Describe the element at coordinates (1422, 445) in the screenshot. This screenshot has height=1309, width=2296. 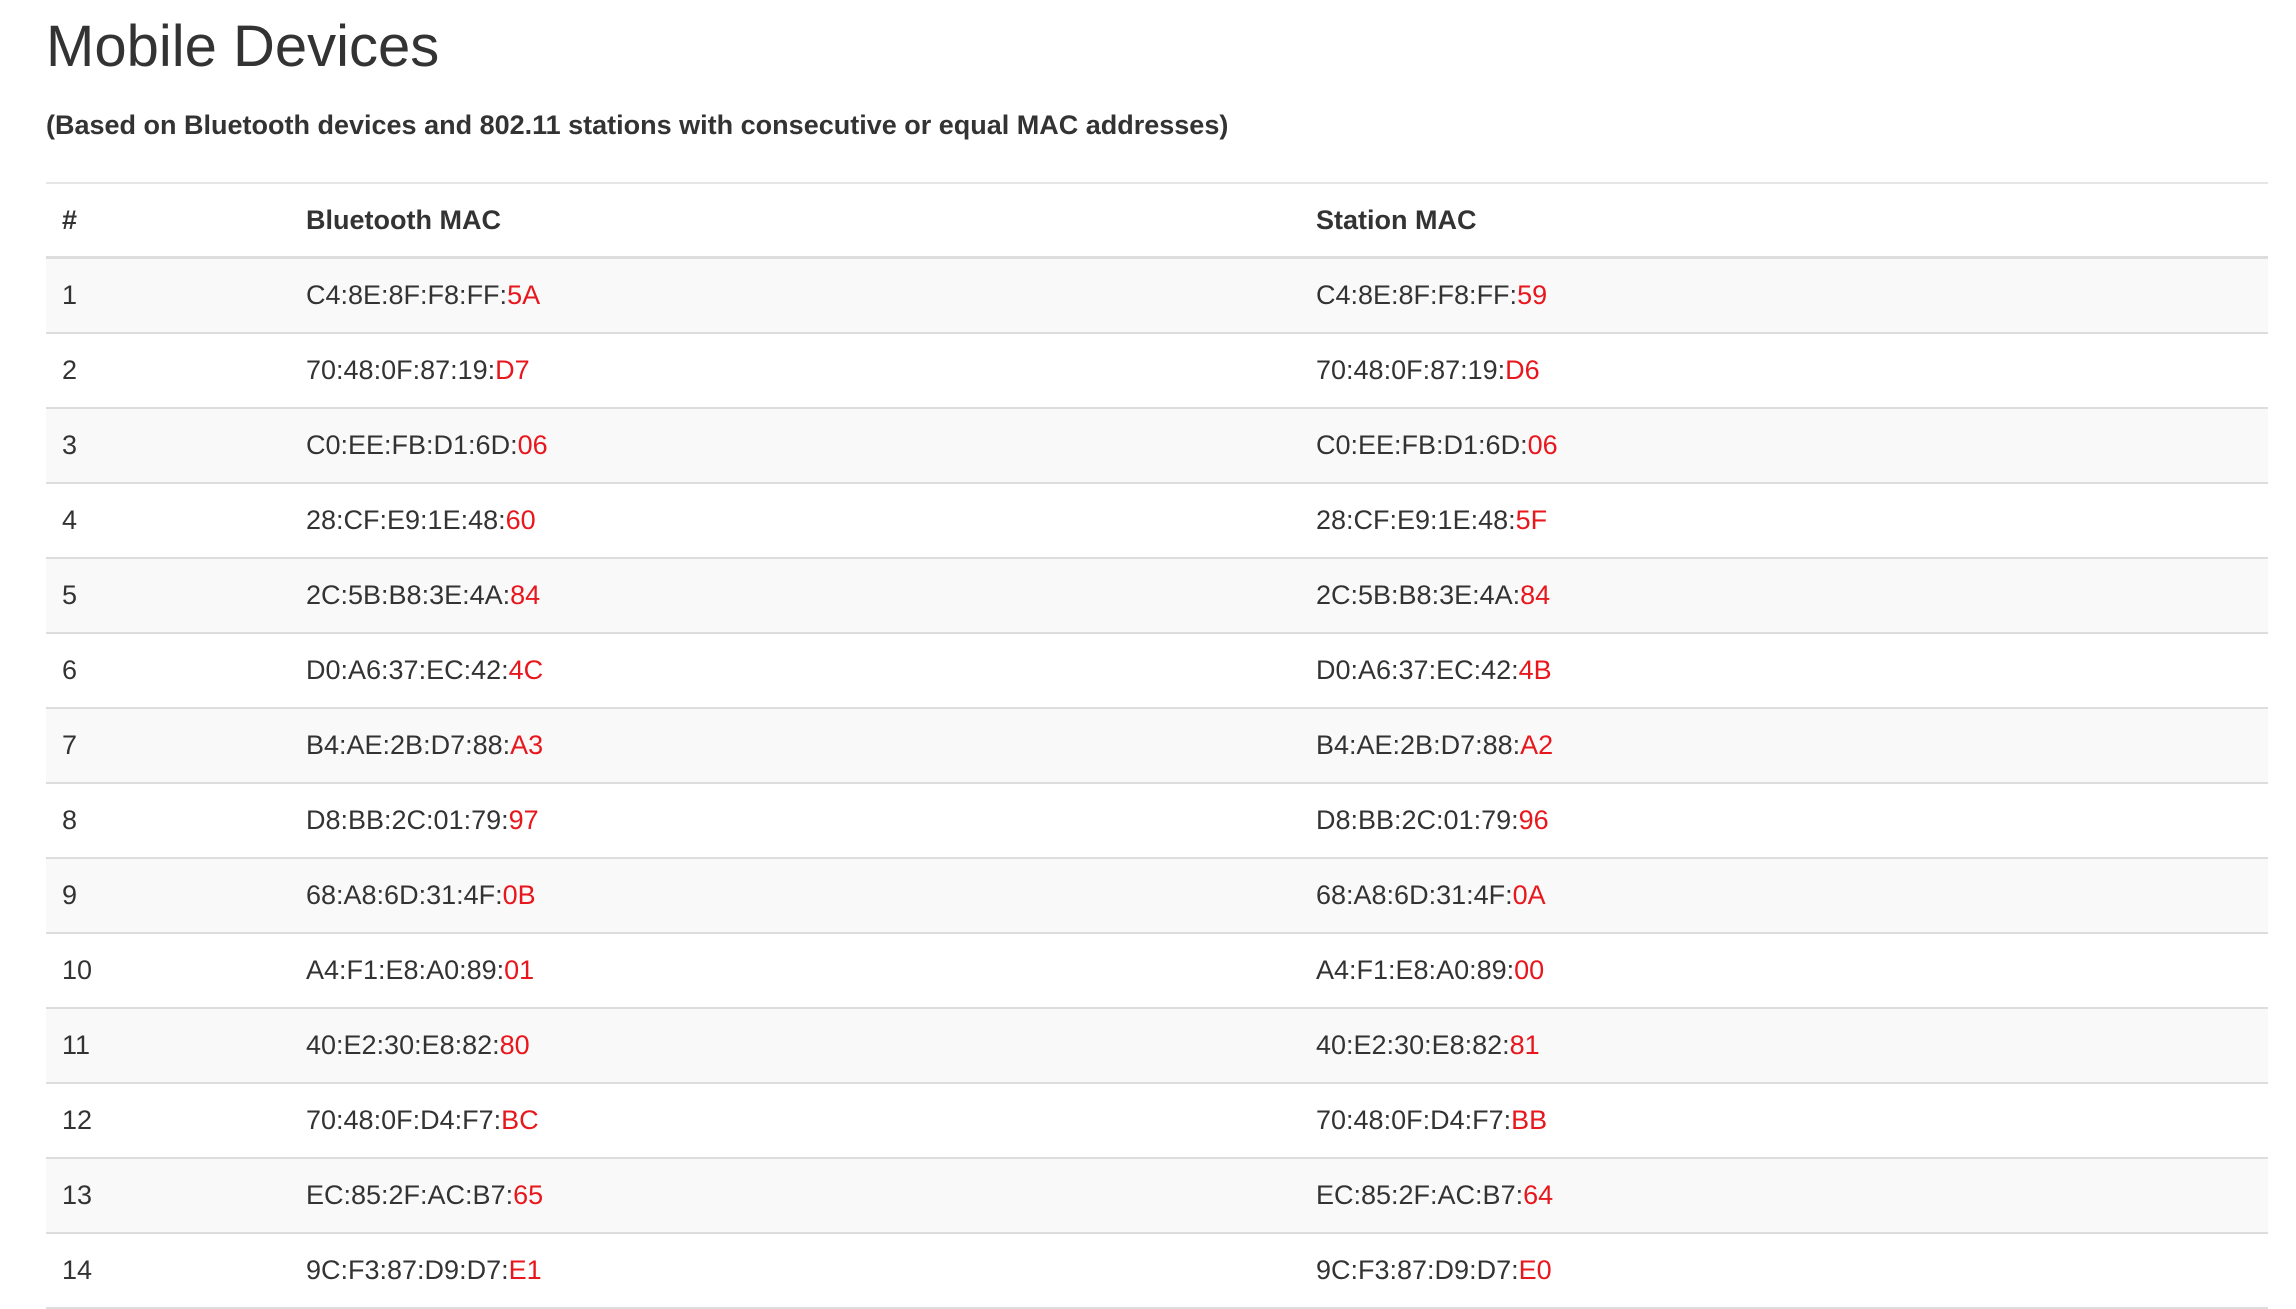
I see `station-mac-prefix: C0:EE:FB:D1:6D:` at that location.